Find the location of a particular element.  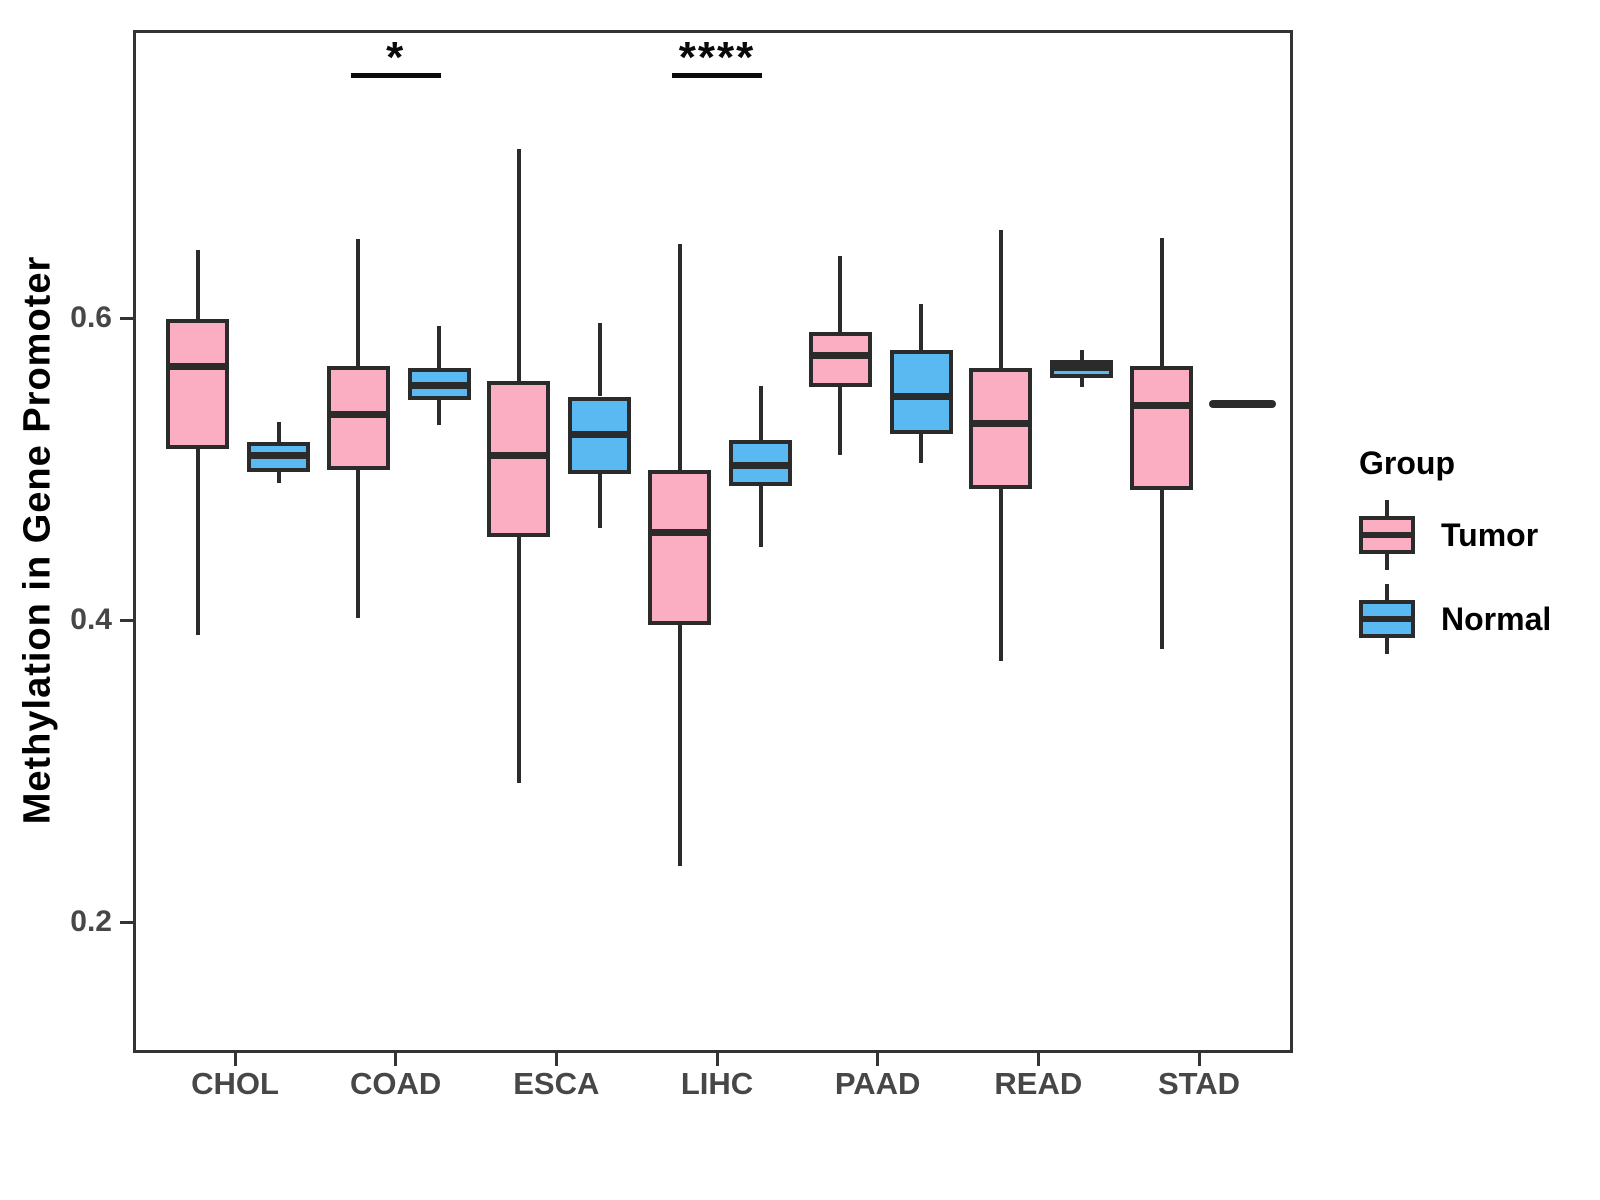

legend-glyph-Tumor is located at coordinates (1387, 535).